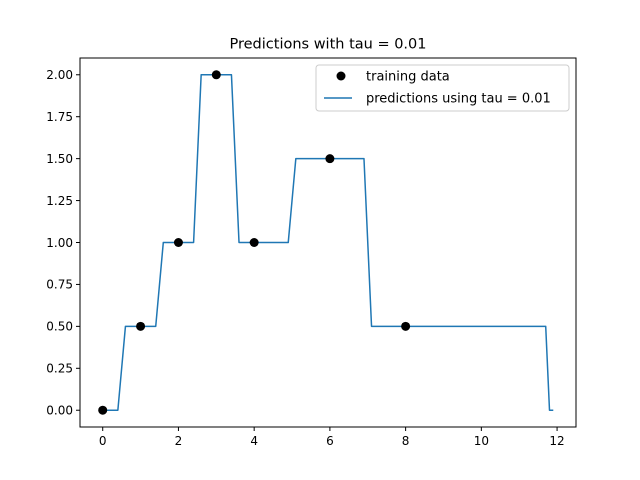 The height and width of the screenshot is (480, 640). What do you see at coordinates (59, 117) in the screenshot?
I see `y-tick-label: 1.75` at bounding box center [59, 117].